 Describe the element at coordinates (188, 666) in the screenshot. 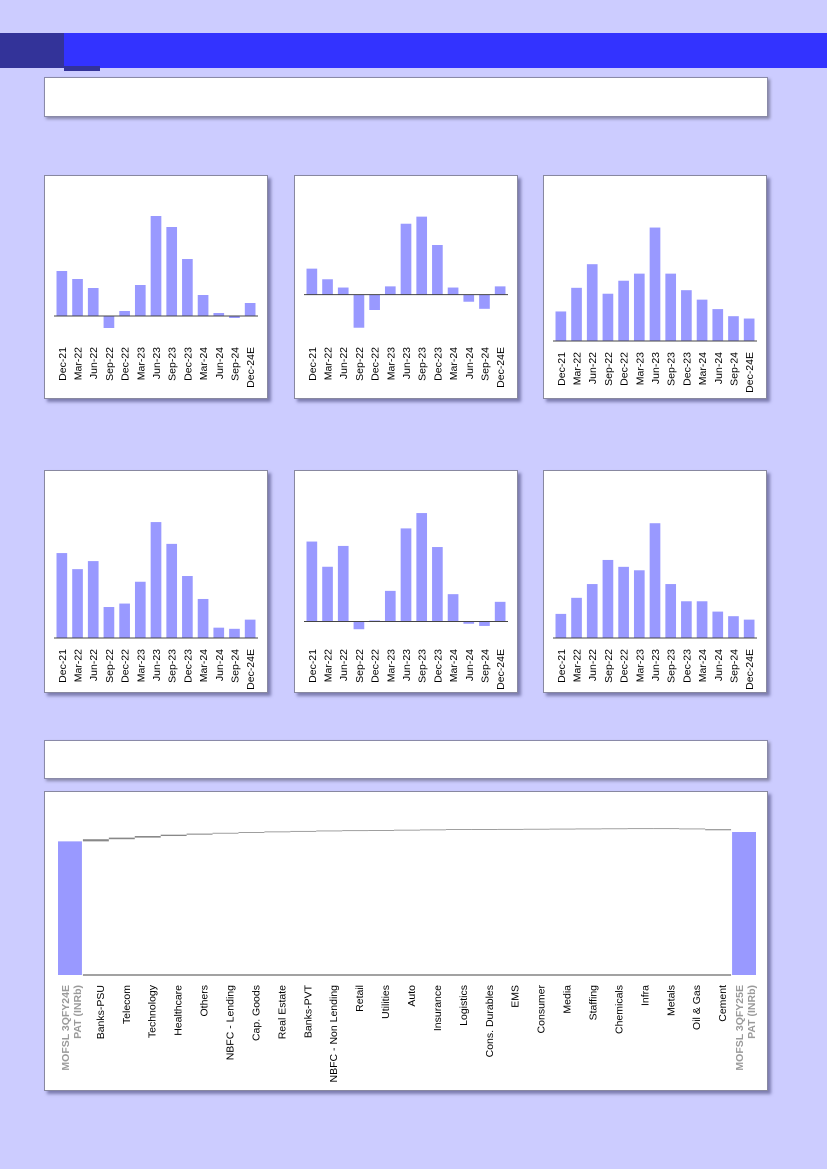

I see `x-tick-label: Dec-23` at that location.